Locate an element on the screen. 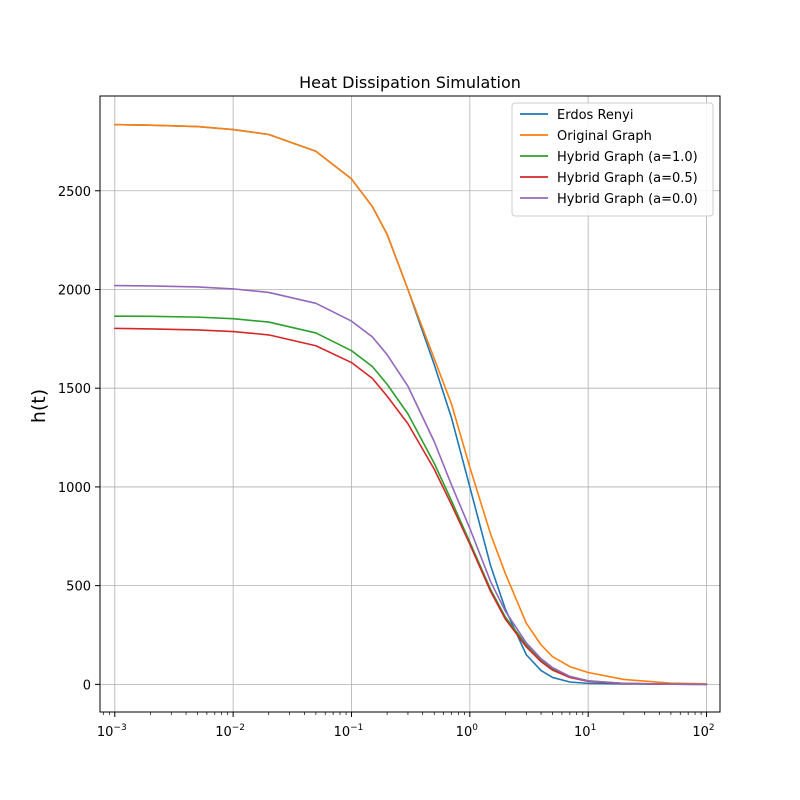 Image resolution: width=800 pixels, height=800 pixels. y-axis-label: h(t) is located at coordinates (39, 406).